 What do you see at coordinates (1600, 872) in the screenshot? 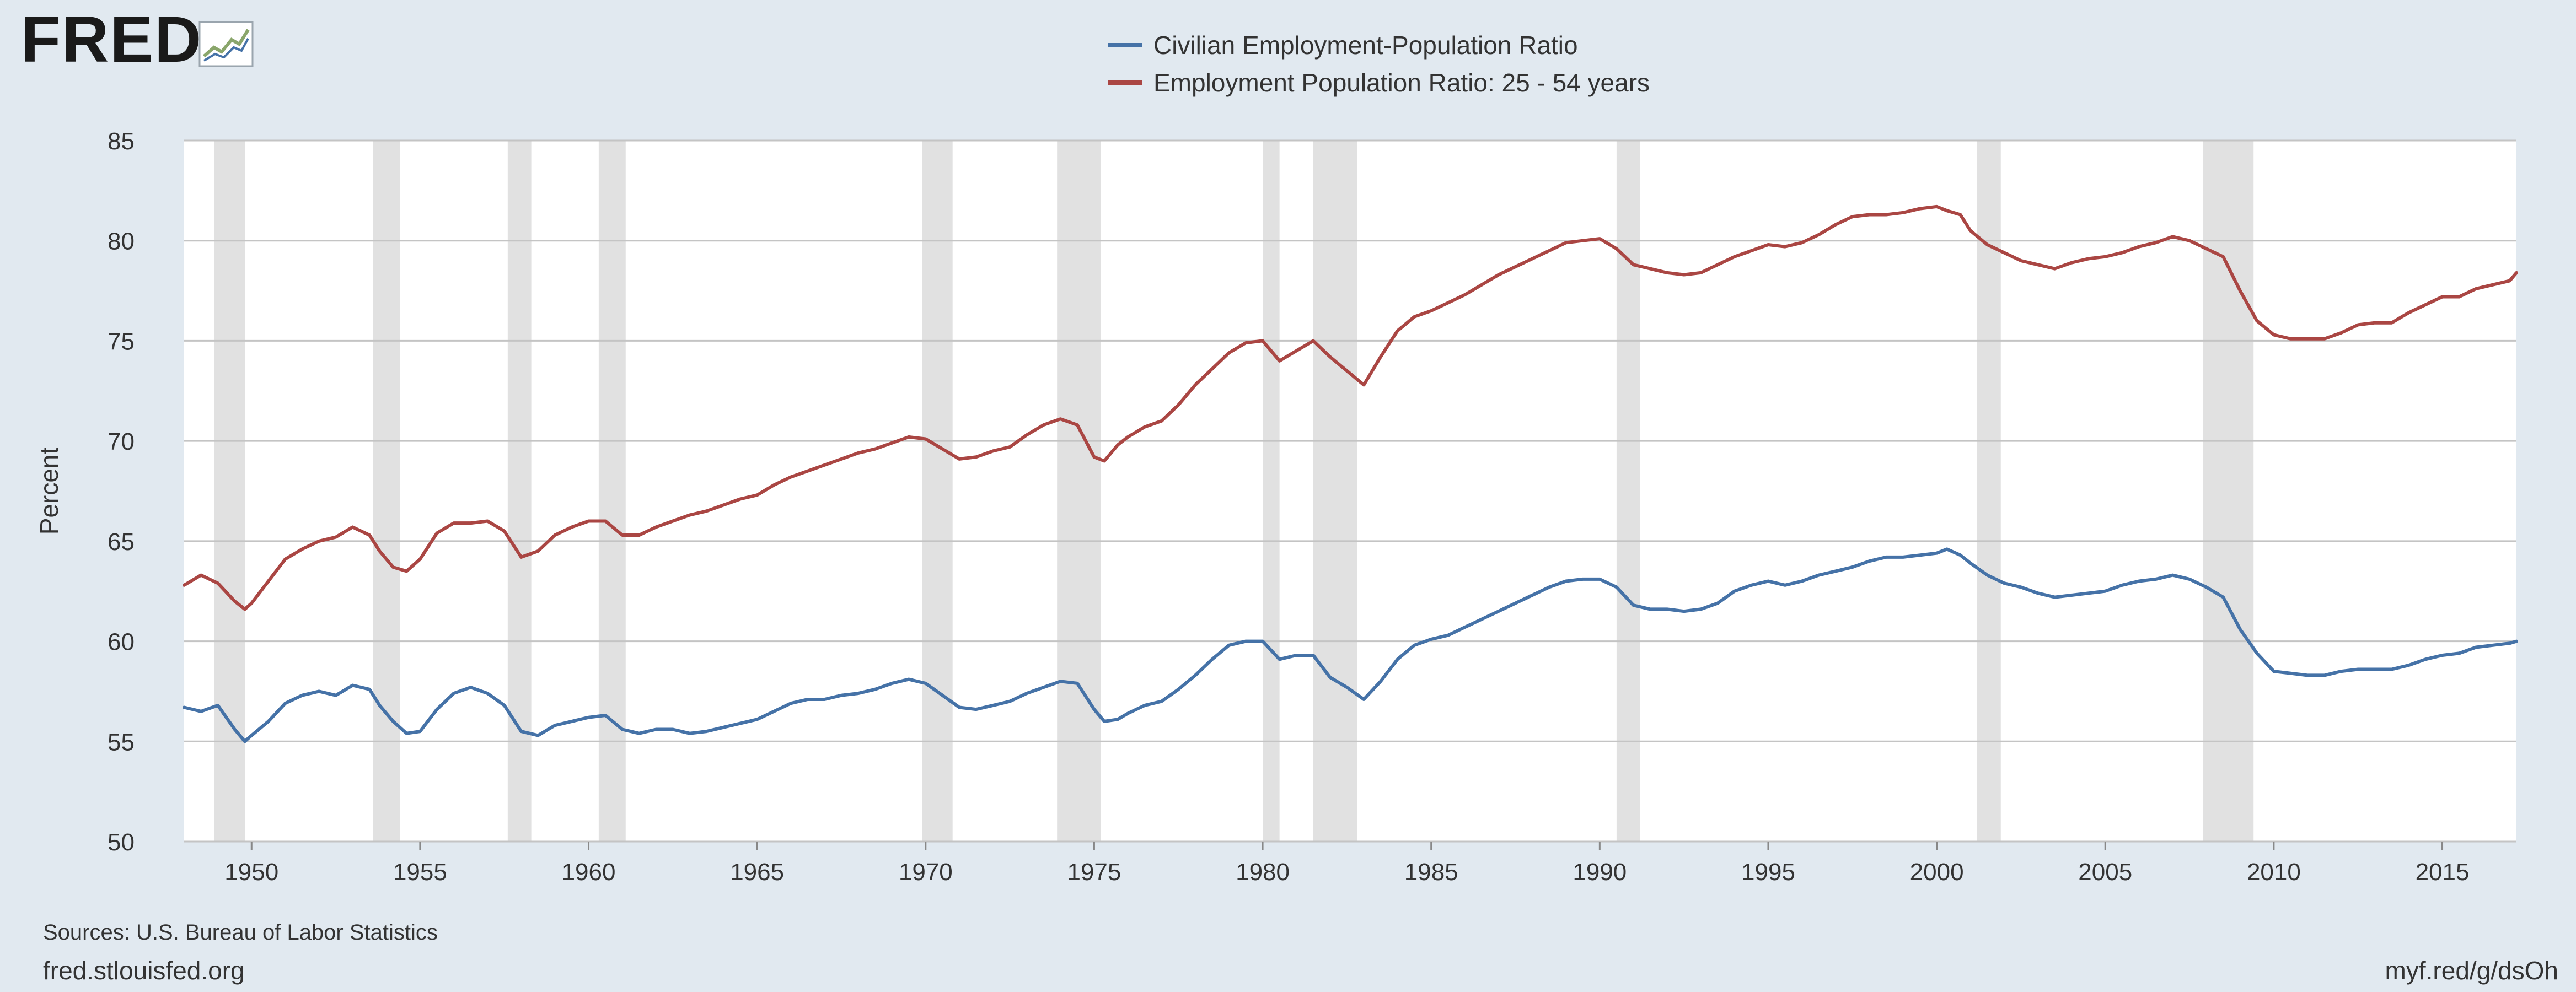
I see `x-tick-label: 1990` at bounding box center [1600, 872].